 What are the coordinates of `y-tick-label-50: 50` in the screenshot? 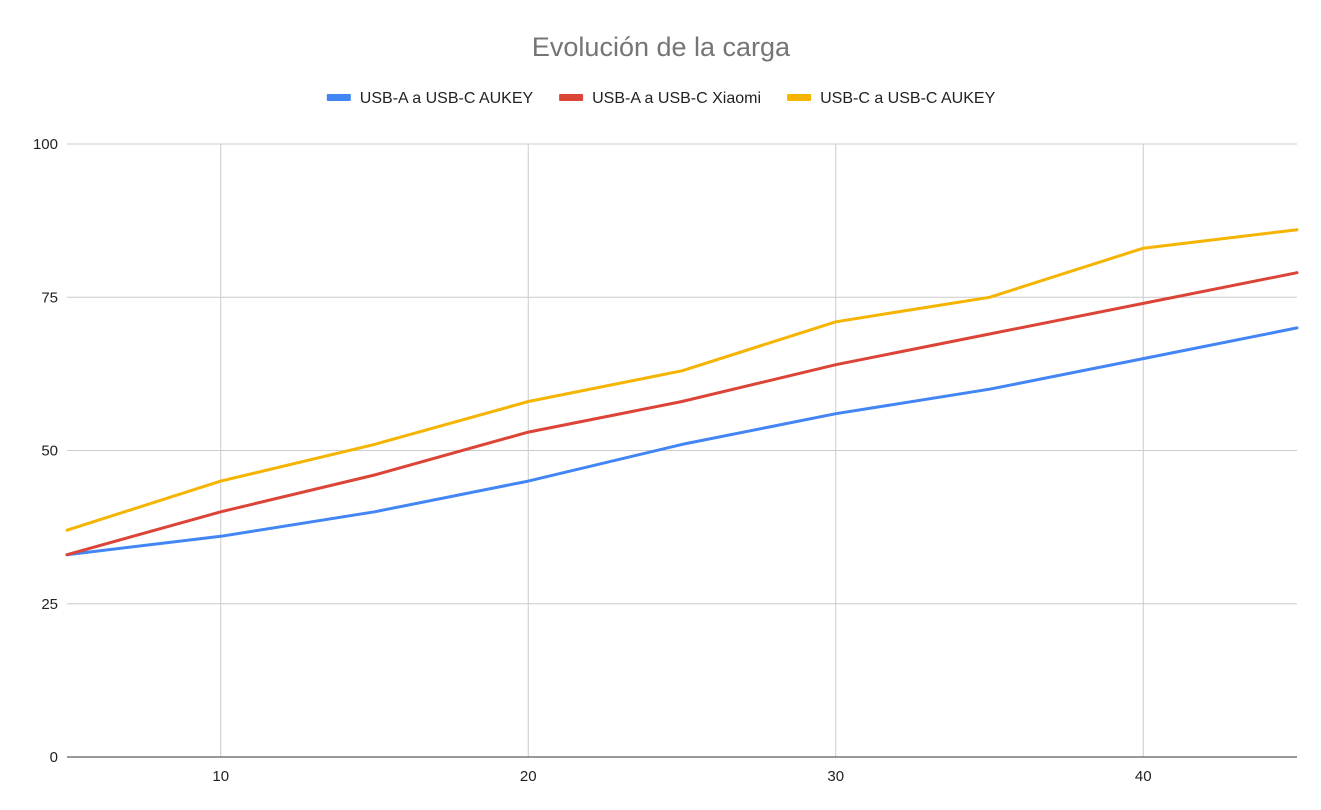 It's located at (49, 451).